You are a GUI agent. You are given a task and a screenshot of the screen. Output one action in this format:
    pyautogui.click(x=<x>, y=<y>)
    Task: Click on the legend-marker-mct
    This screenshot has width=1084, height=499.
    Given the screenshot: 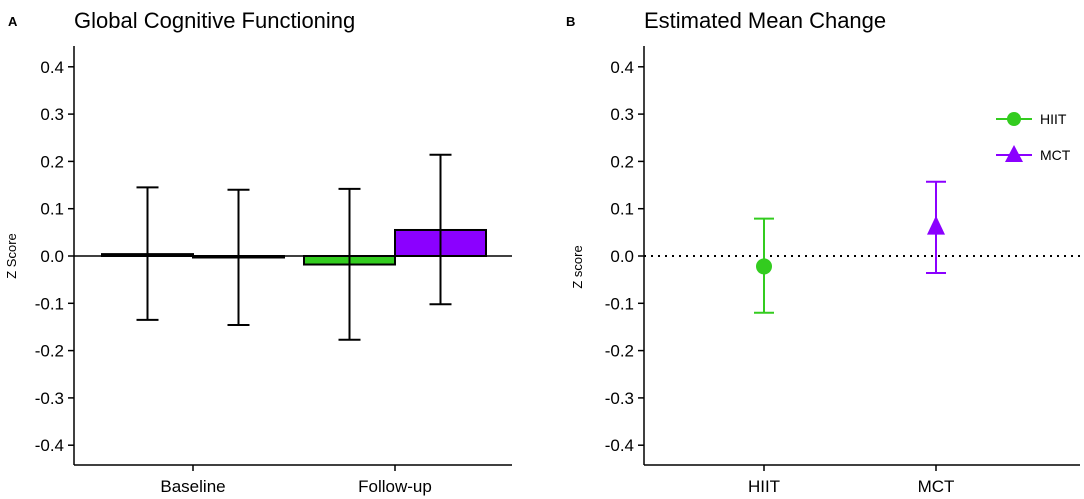 What is the action you would take?
    pyautogui.click(x=1014, y=153)
    